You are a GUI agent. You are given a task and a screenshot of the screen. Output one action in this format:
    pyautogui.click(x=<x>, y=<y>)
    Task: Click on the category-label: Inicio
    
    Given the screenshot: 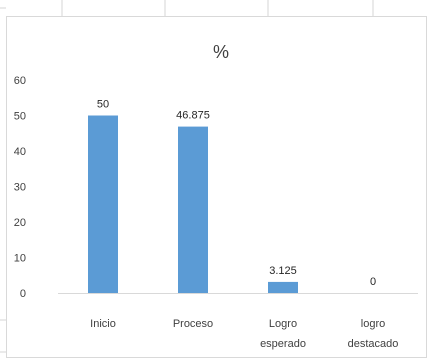 What is the action you would take?
    pyautogui.click(x=103, y=324)
    